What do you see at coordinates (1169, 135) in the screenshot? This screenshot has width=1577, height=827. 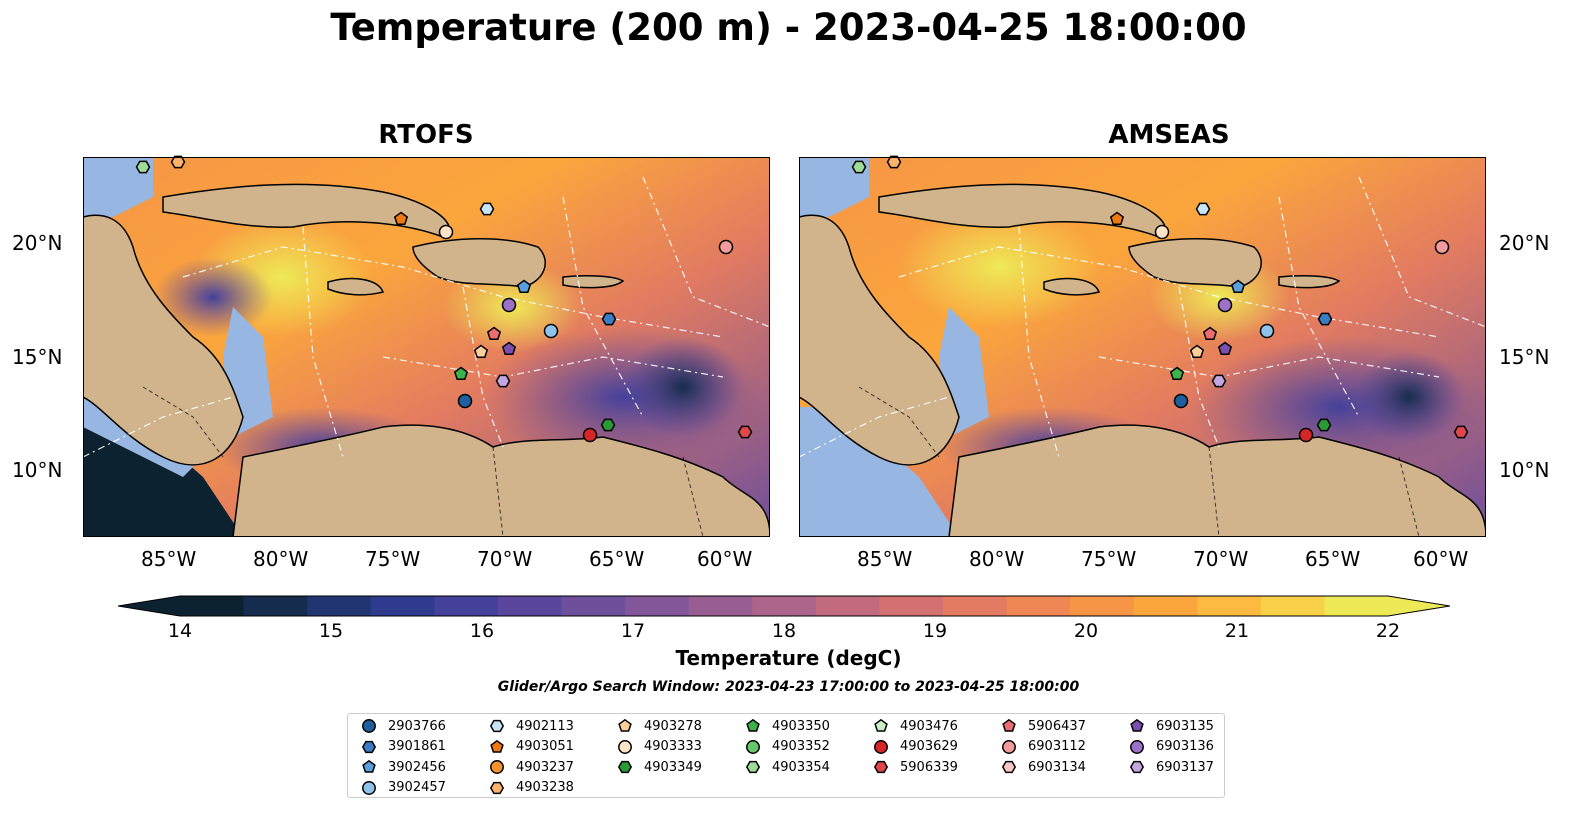 I see `panel-title-amseas: AMSEAS` at bounding box center [1169, 135].